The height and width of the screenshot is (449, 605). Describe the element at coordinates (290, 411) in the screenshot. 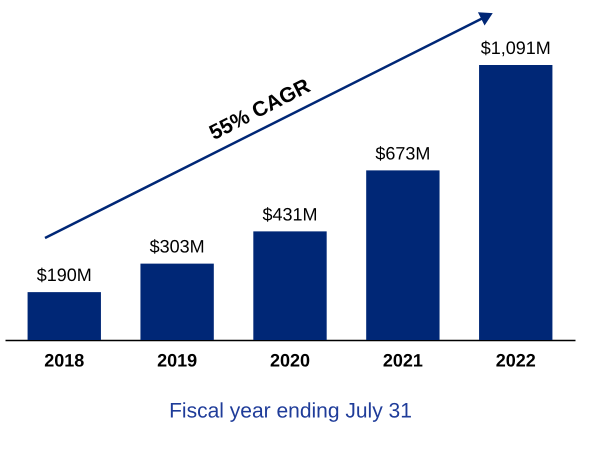

I see `x-axis-title: Fiscal year ending July 31` at that location.